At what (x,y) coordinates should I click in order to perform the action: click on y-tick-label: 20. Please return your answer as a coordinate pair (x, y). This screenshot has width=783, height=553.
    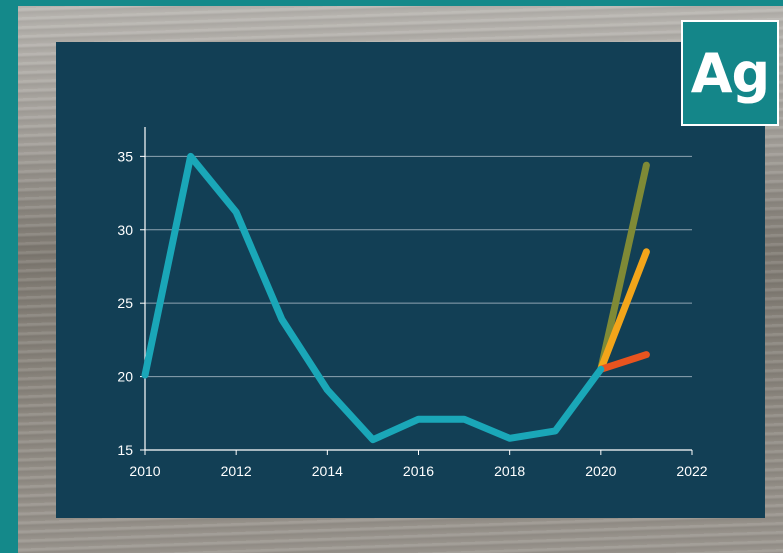
    Looking at the image, I should click on (125, 377).